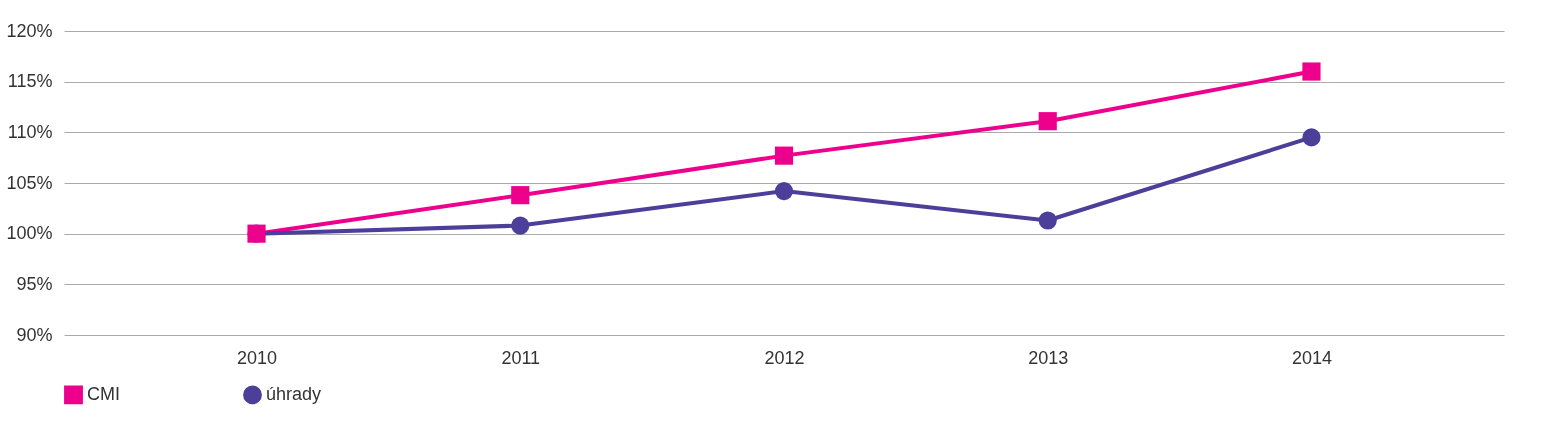 The image size is (1544, 427). What do you see at coordinates (34, 283) in the screenshot?
I see `y-tick-label: 95%` at bounding box center [34, 283].